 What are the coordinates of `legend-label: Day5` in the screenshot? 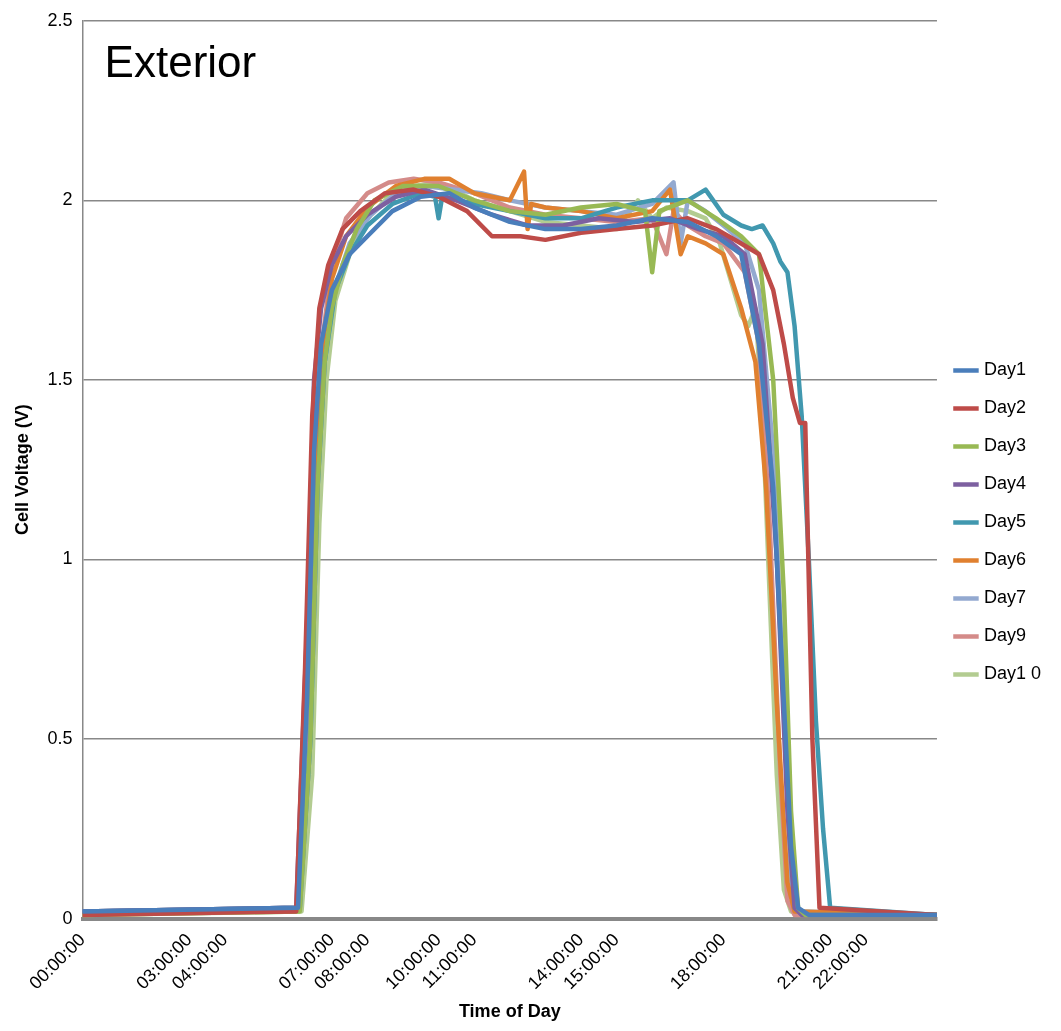 It's located at (1004, 521).